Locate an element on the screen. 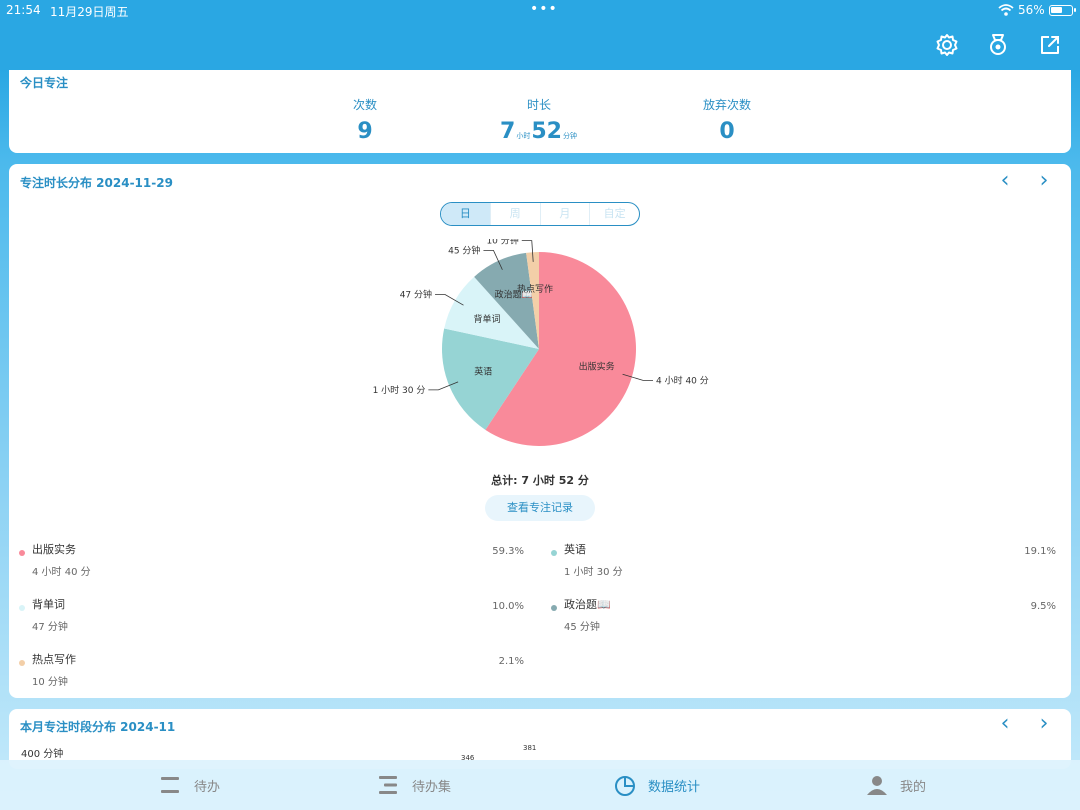 The image size is (1080, 810). legend-name: 政治题📖 is located at coordinates (587, 604).